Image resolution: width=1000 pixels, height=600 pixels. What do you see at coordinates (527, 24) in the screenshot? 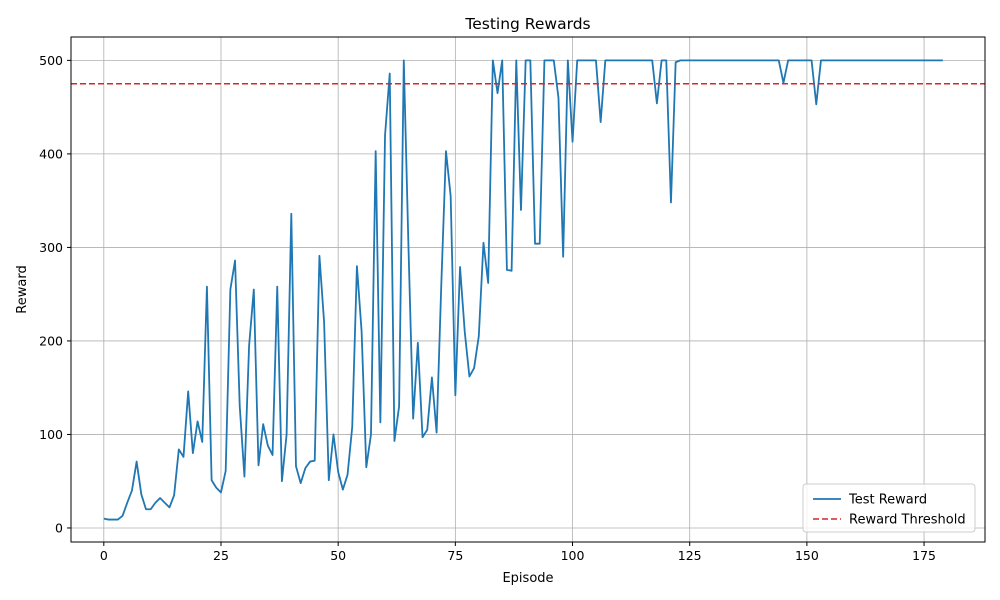
I see `chart-title: Testing Rewards` at bounding box center [527, 24].